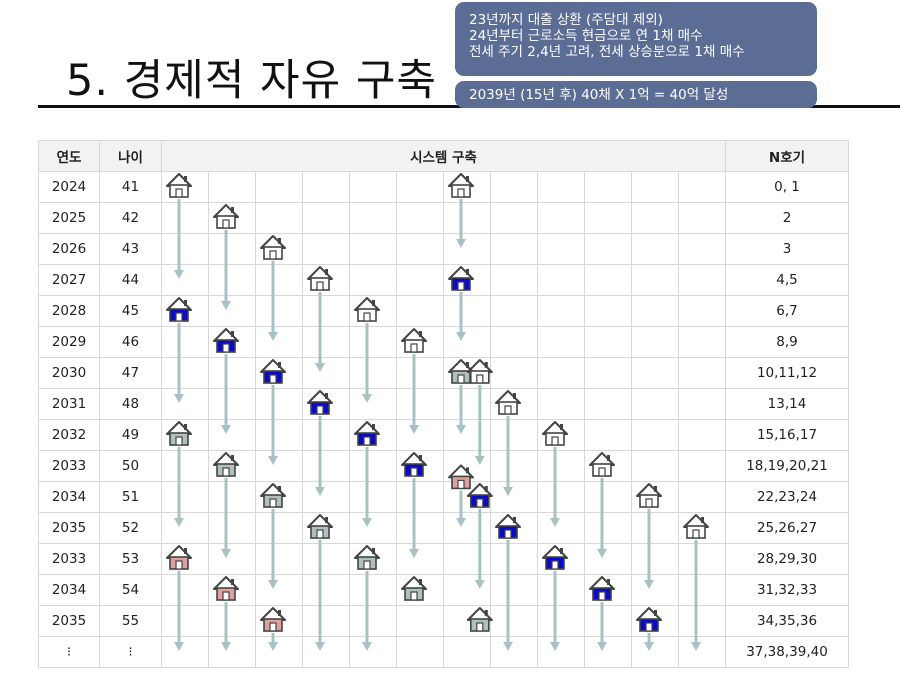 The height and width of the screenshot is (684, 912). What do you see at coordinates (787, 435) in the screenshot?
I see `n-count-cell: 15,16,17` at bounding box center [787, 435].